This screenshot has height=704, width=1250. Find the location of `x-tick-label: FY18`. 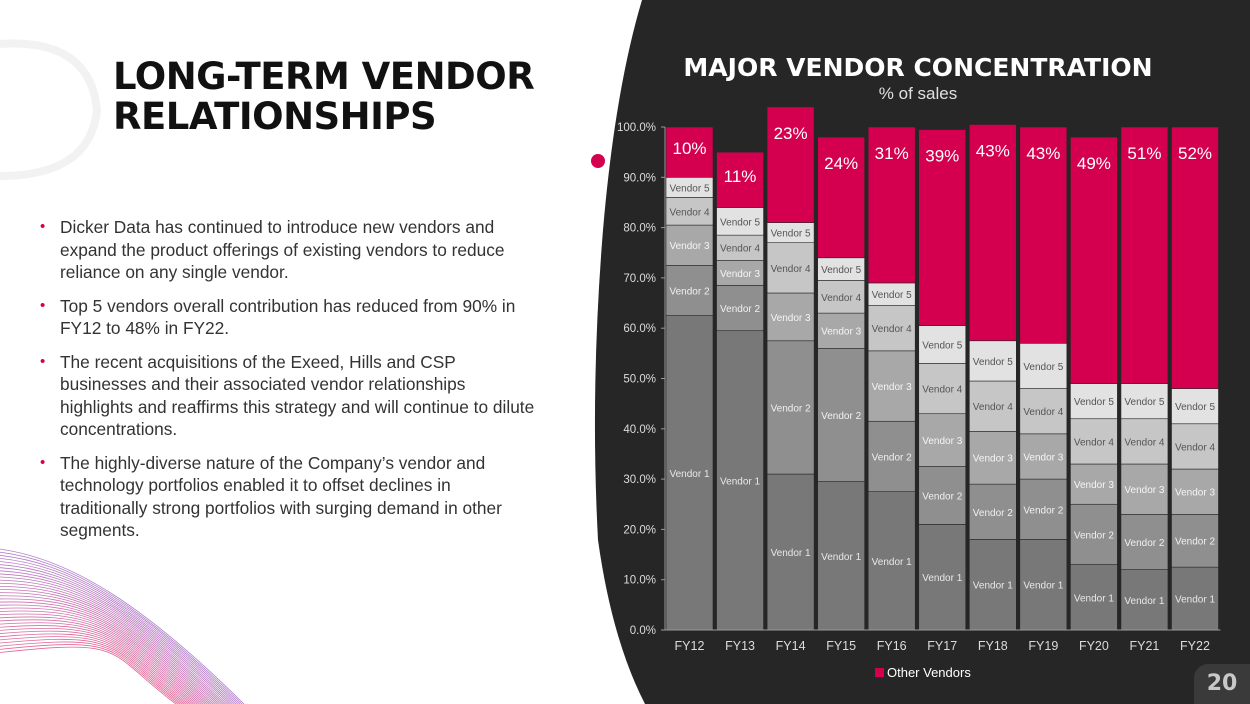

x-tick-label: FY18 is located at coordinates (993, 646).